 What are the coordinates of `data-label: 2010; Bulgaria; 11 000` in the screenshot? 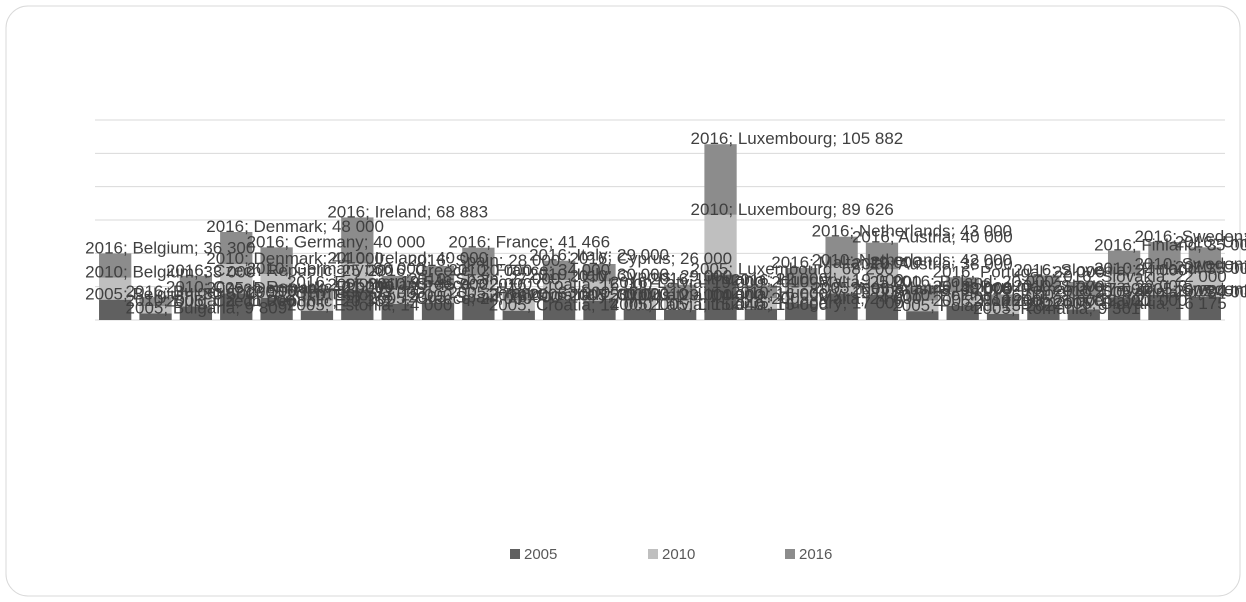 It's located at (211, 301).